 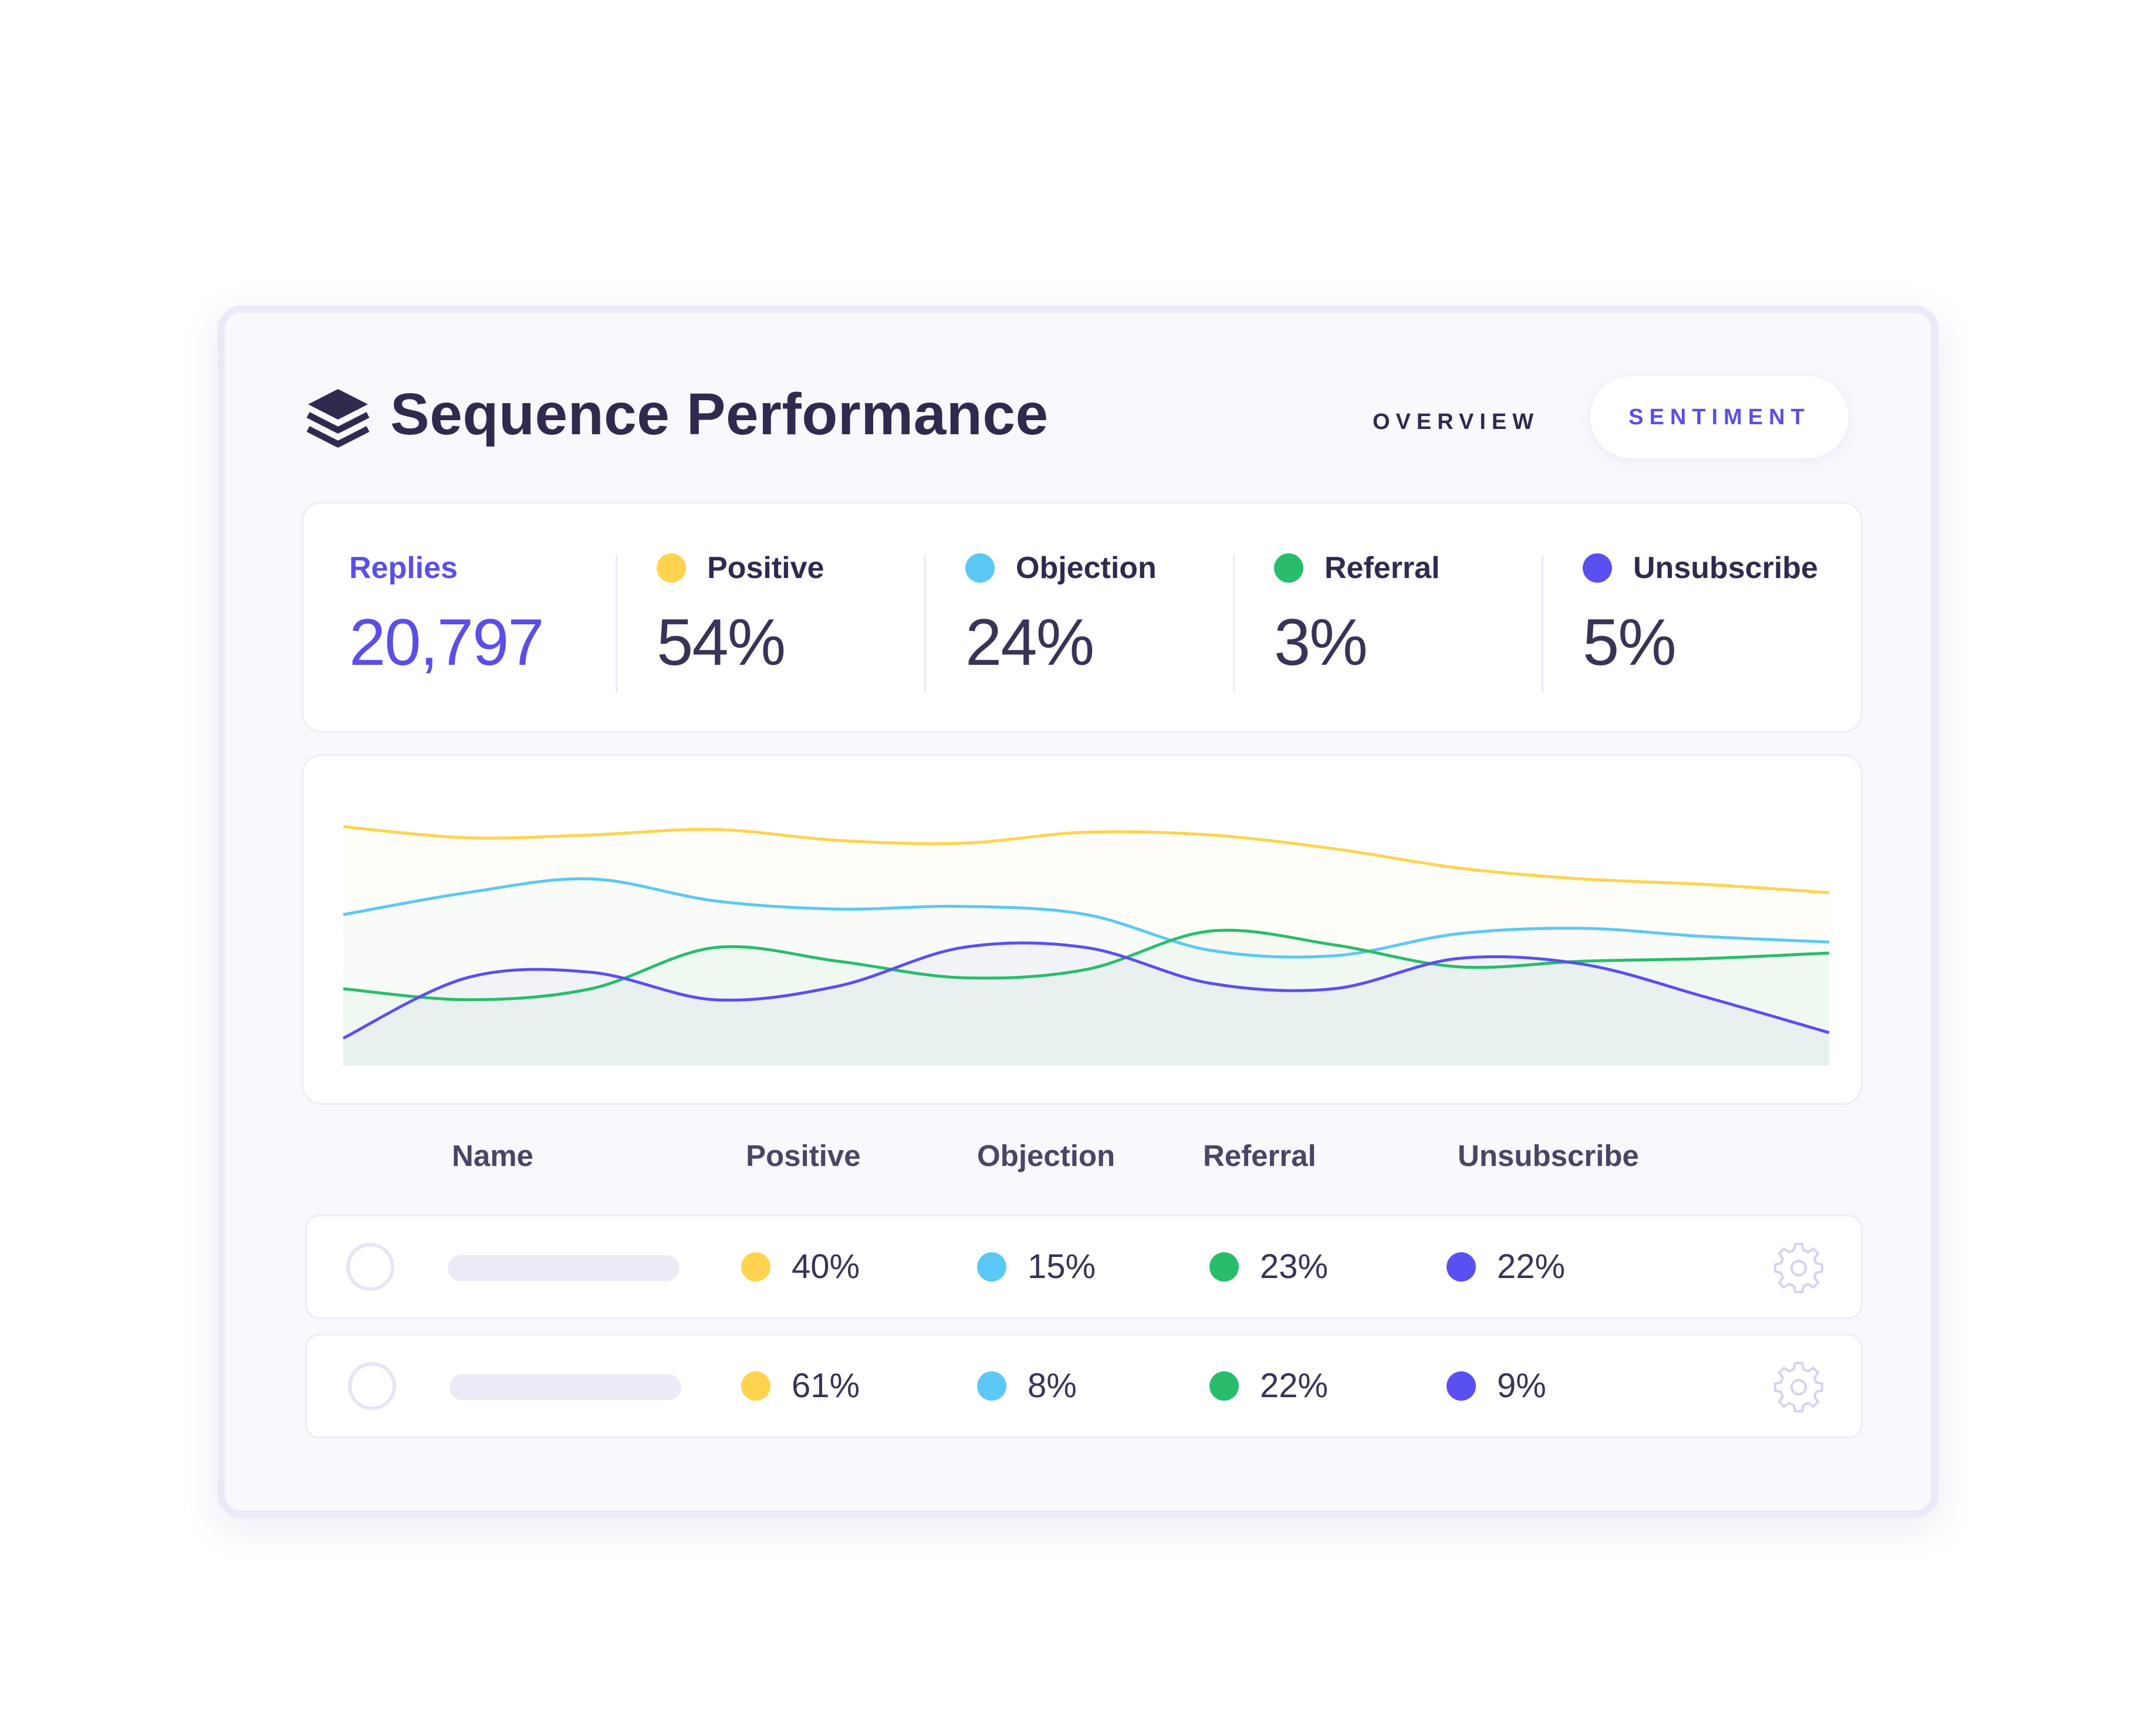 I want to click on column-header-unsubscribe: Unsubscribe, so click(x=1548, y=1155).